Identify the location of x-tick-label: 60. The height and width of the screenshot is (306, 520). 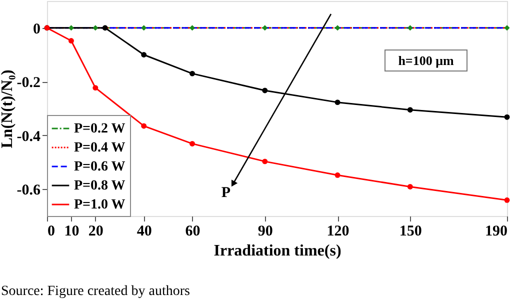
(192, 232).